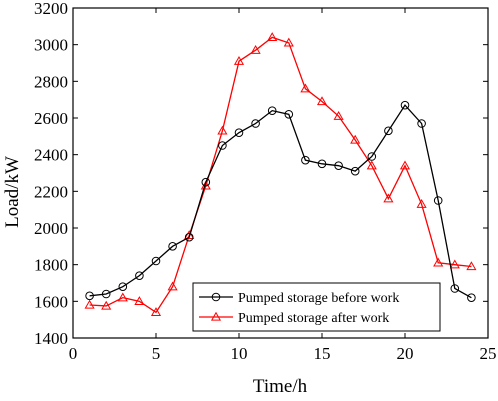 The image size is (498, 401). What do you see at coordinates (51, 81) in the screenshot?
I see `y-tick-label: 2800` at bounding box center [51, 81].